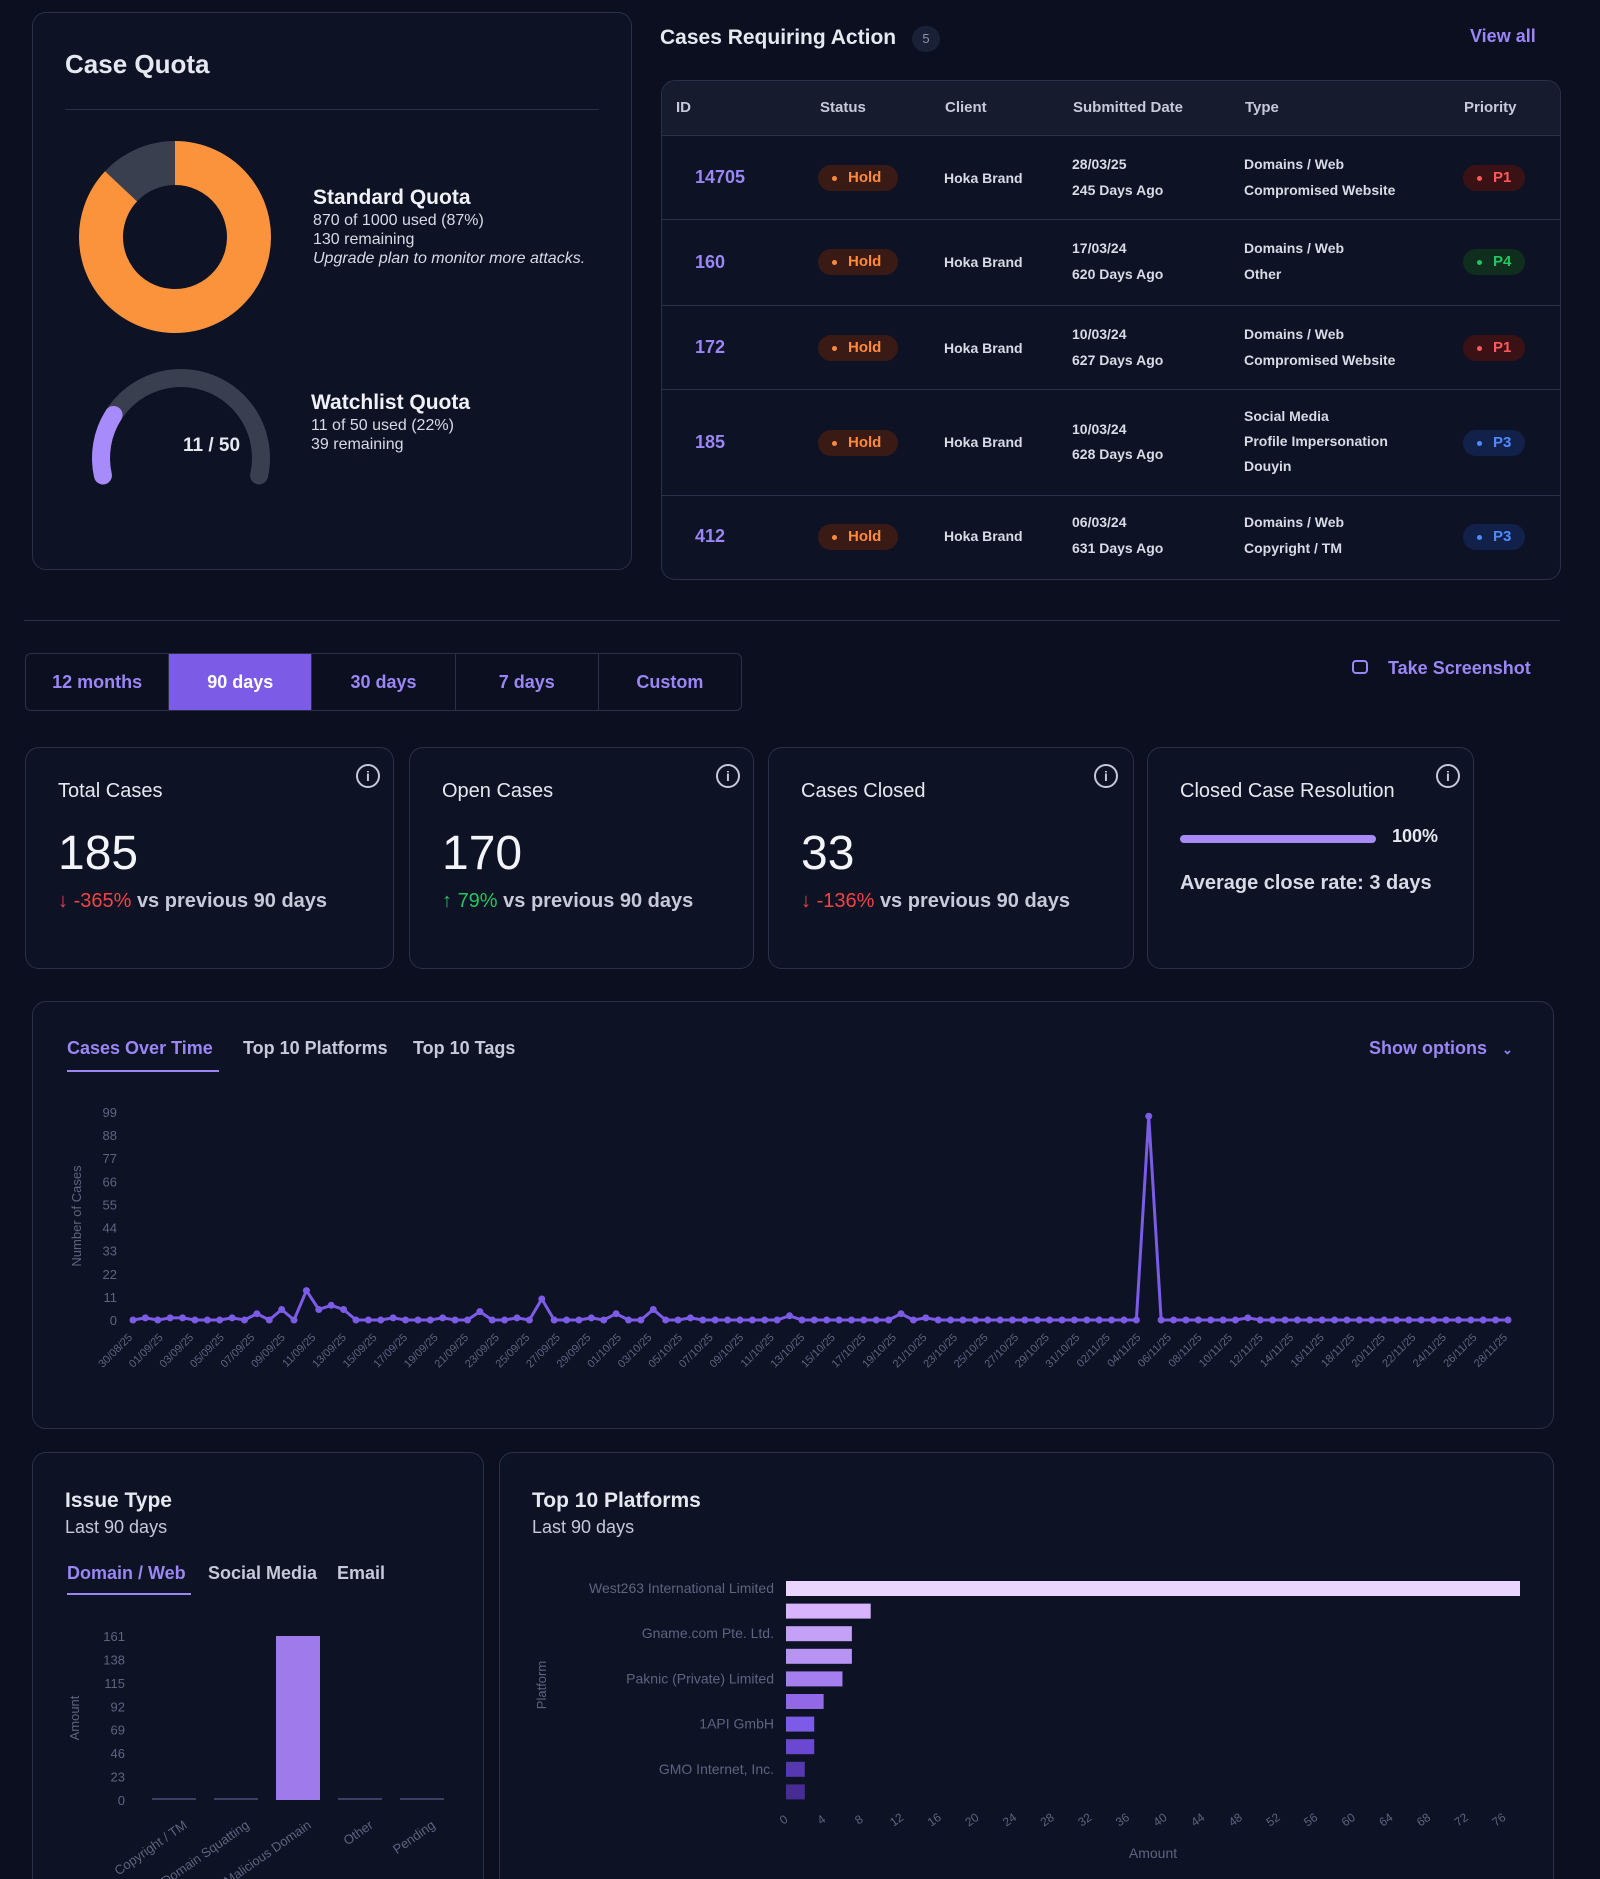 This screenshot has width=1600, height=1879. Describe the element at coordinates (926, 39) in the screenshot. I see `cases-count-badge: 5` at that location.